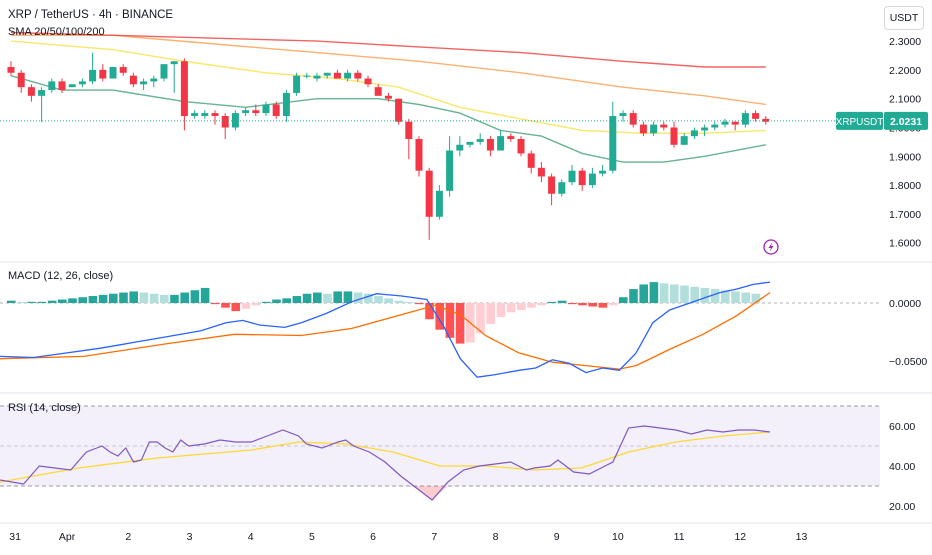 The width and height of the screenshot is (932, 555). I want to click on time-axis-tick: 12, so click(740, 537).